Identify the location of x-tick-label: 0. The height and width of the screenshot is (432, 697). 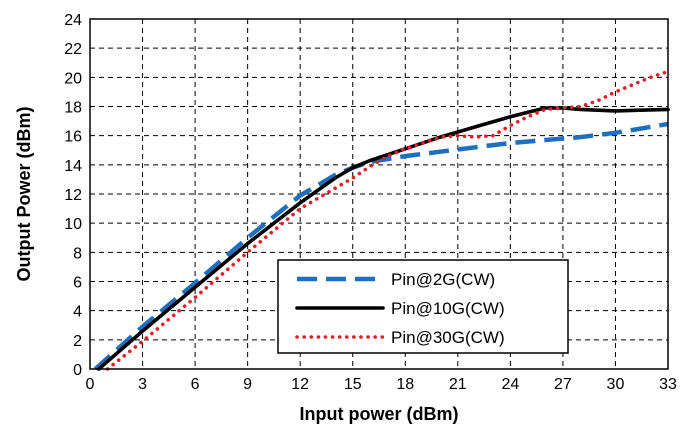
(90, 384).